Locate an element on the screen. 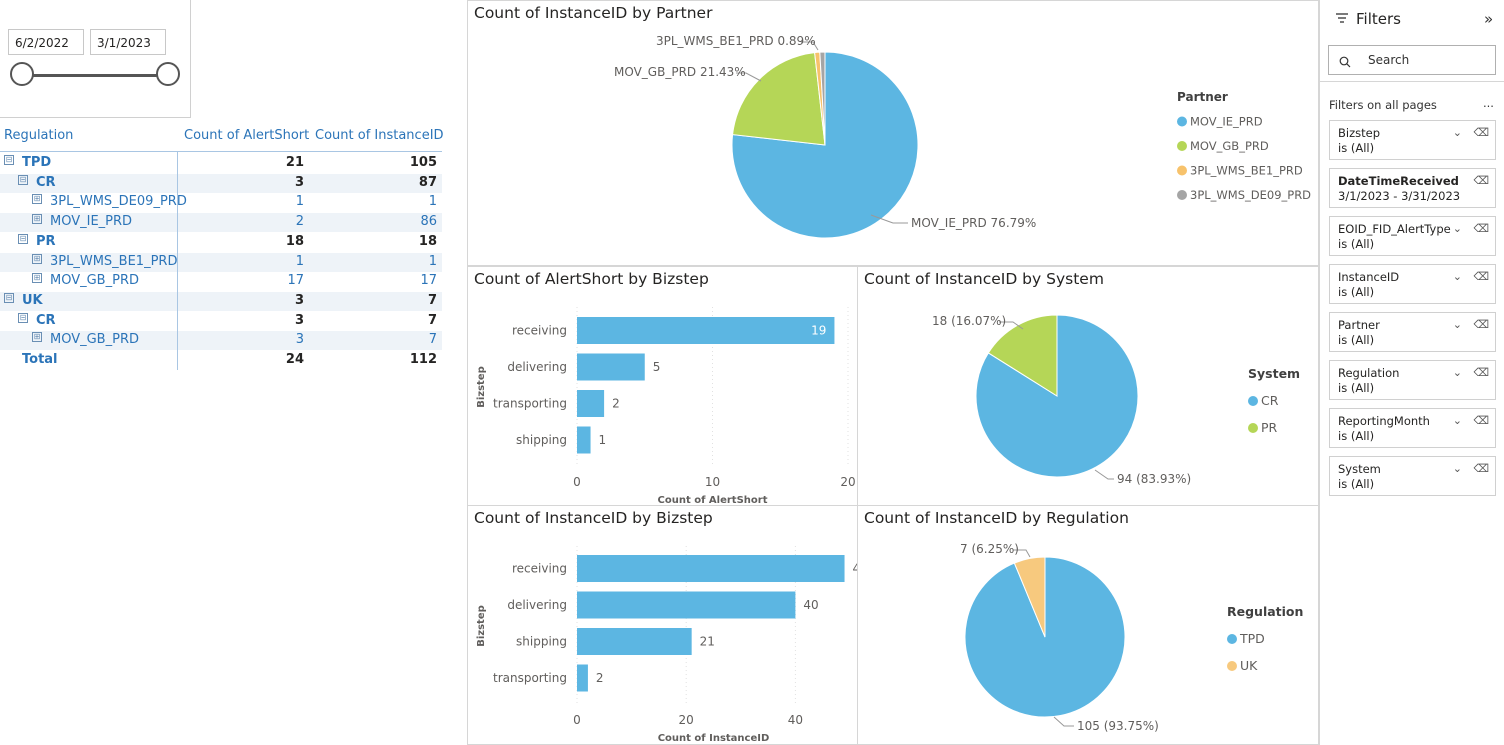 The height and width of the screenshot is (745, 1504). date-range-track is located at coordinates (95, 75).